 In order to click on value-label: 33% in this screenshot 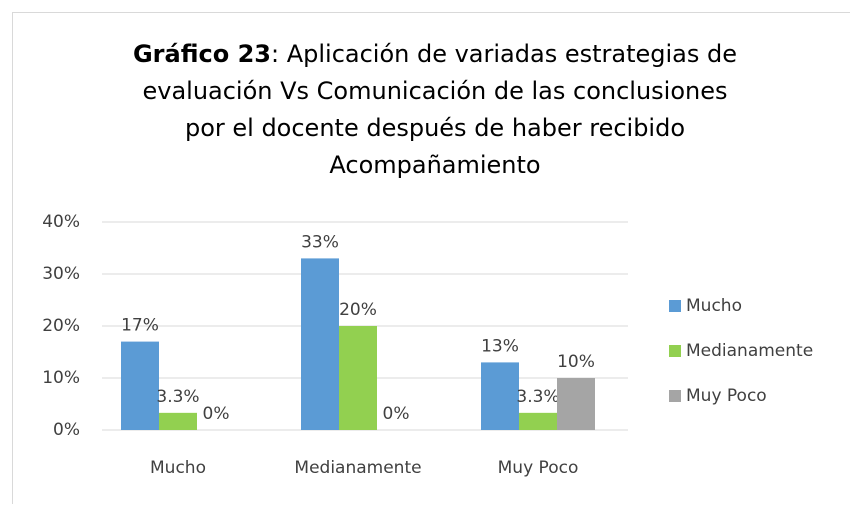, I will do `click(320, 242)`.